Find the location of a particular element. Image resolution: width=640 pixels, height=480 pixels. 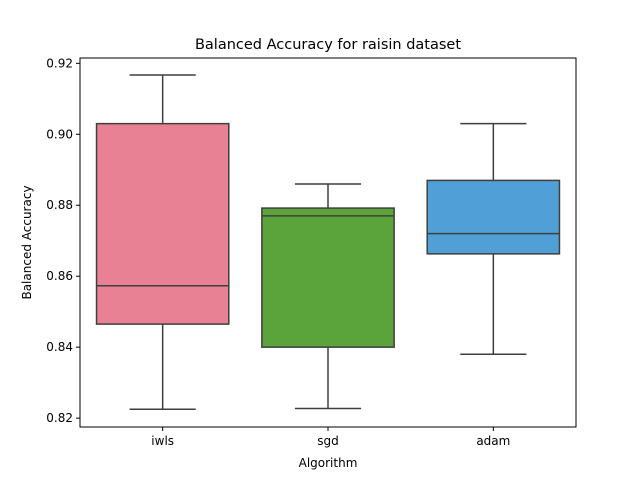

box-iwls is located at coordinates (162, 223).